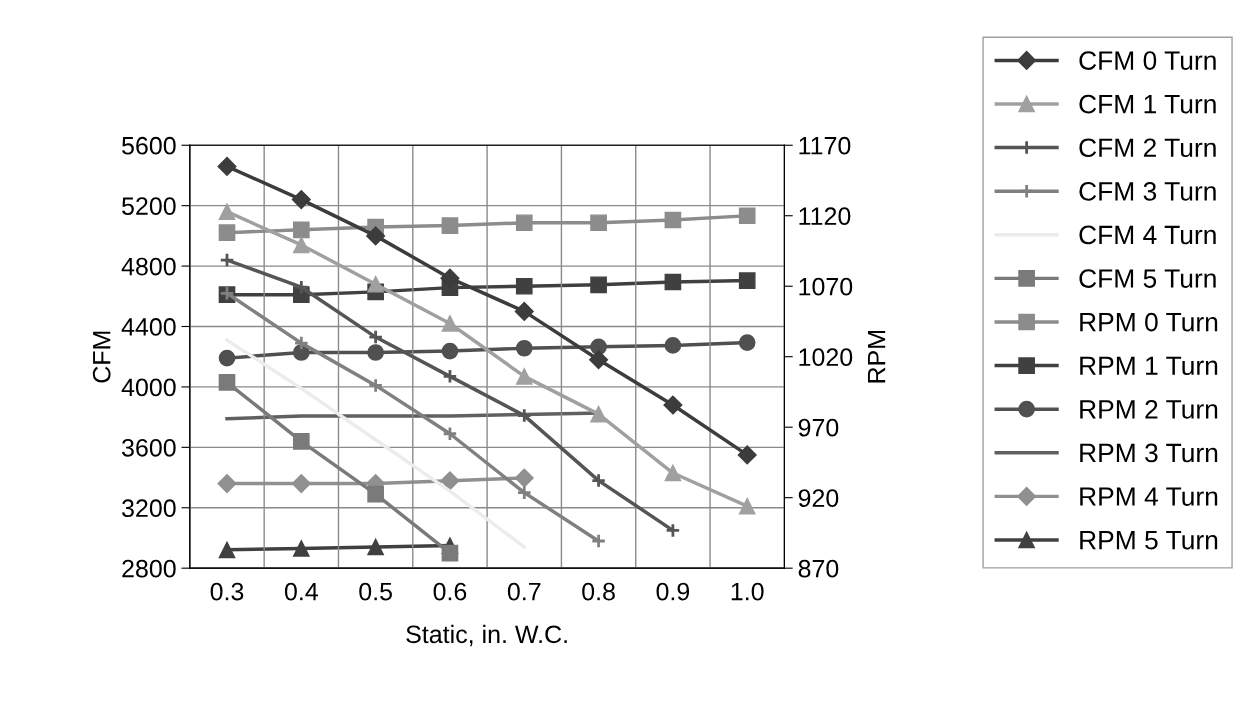  Describe the element at coordinates (1147, 235) in the screenshot. I see `legend-label: CFM 4 Turn` at that location.